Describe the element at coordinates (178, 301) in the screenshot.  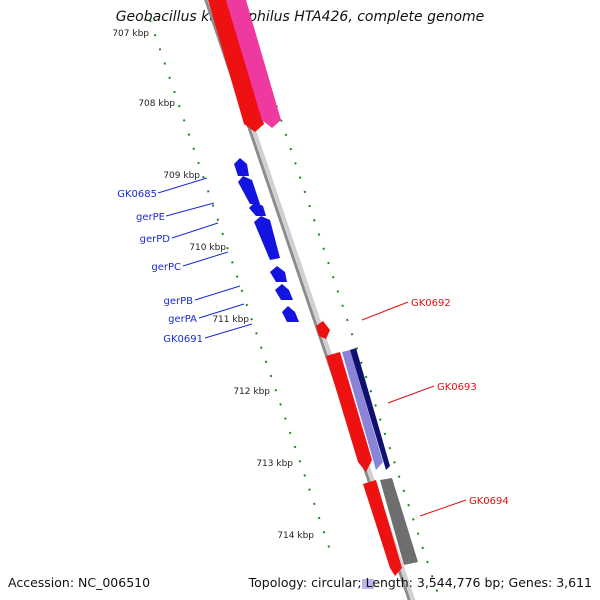
I see `gene-label-gerPB: gerPB` at that location.